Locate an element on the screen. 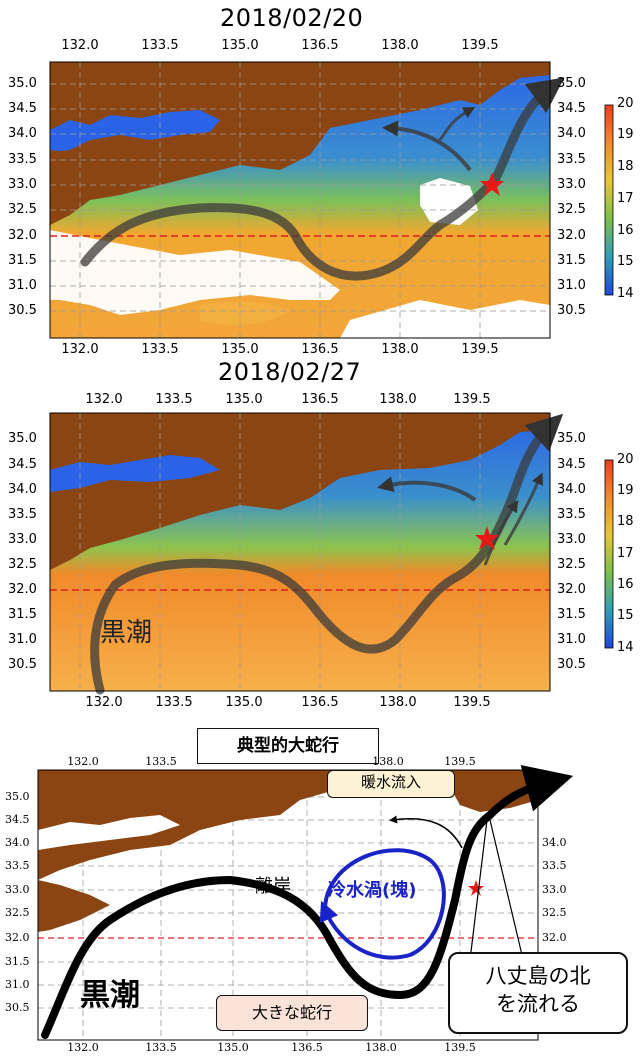  panel2-ytick-left: 33.5 is located at coordinates (22, 514).